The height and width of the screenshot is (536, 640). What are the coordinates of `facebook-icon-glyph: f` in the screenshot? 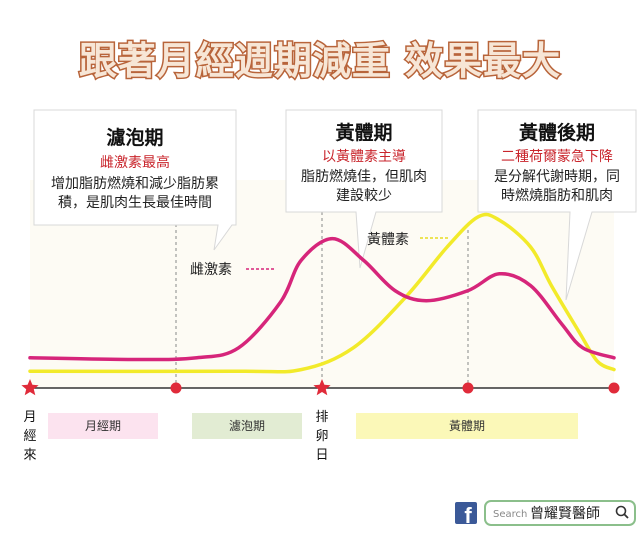 It's located at (468, 515).